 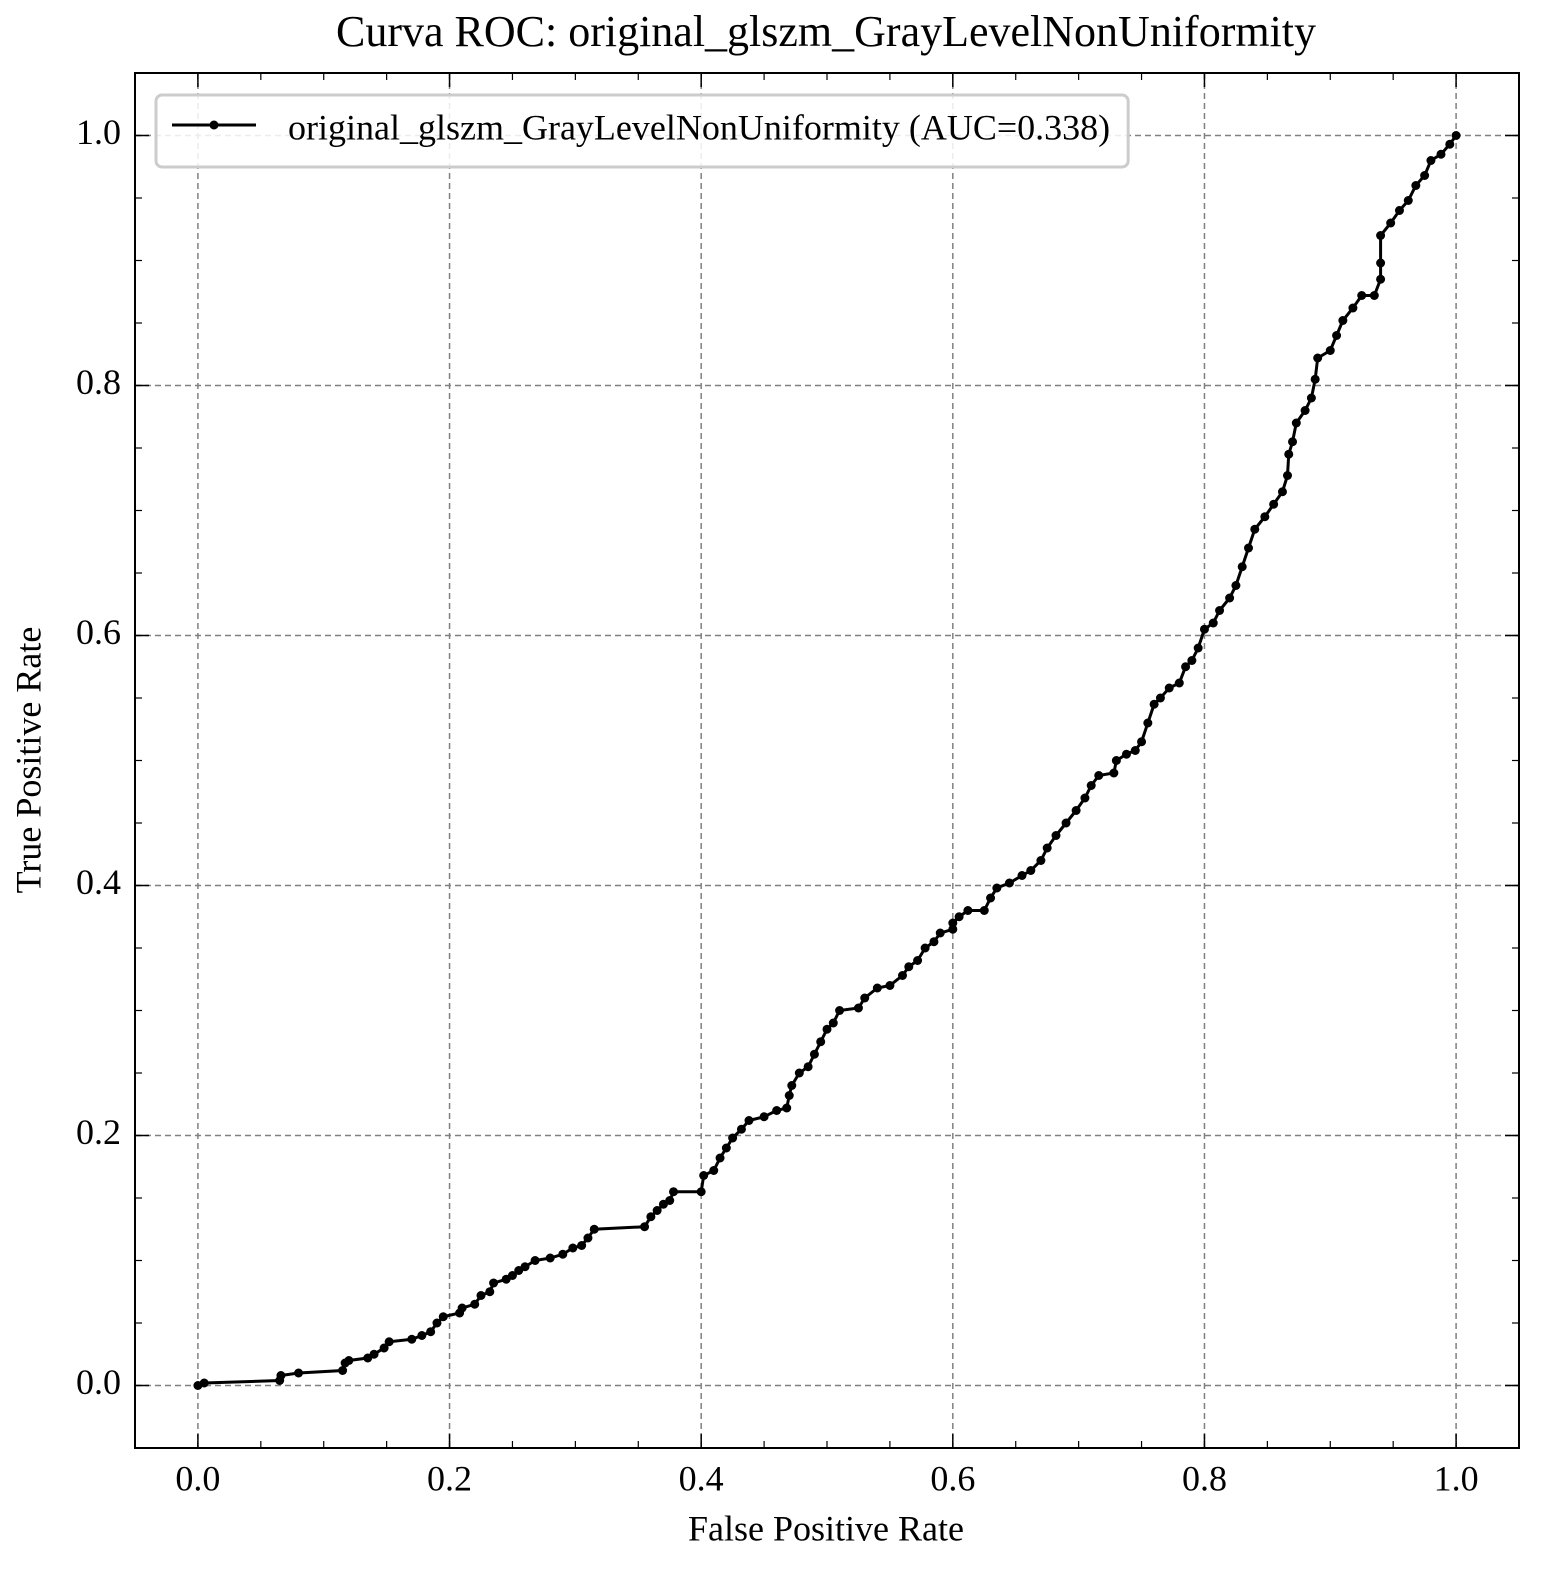 I want to click on y-axis-label: True Positive Rate, so click(x=28, y=760).